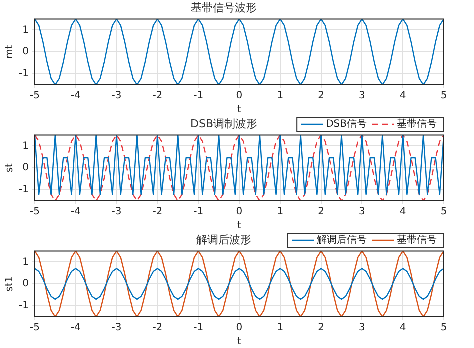 Image resolution: width=474 pixels, height=348 pixels. I want to click on chart-title: 基带信号波形, so click(224, 7).